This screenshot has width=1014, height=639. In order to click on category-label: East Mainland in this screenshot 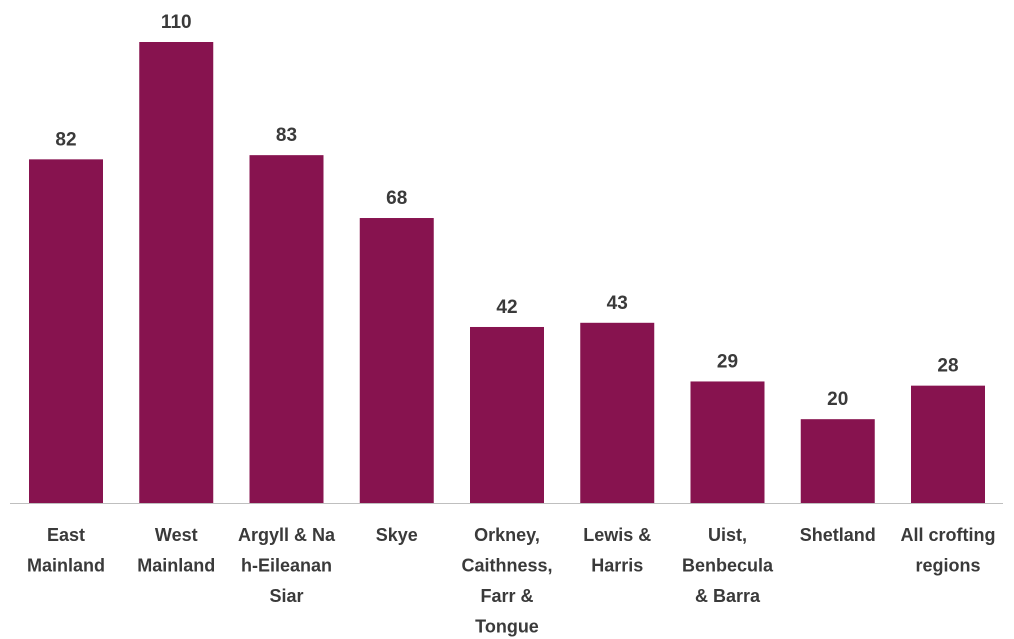, I will do `click(66, 550)`.